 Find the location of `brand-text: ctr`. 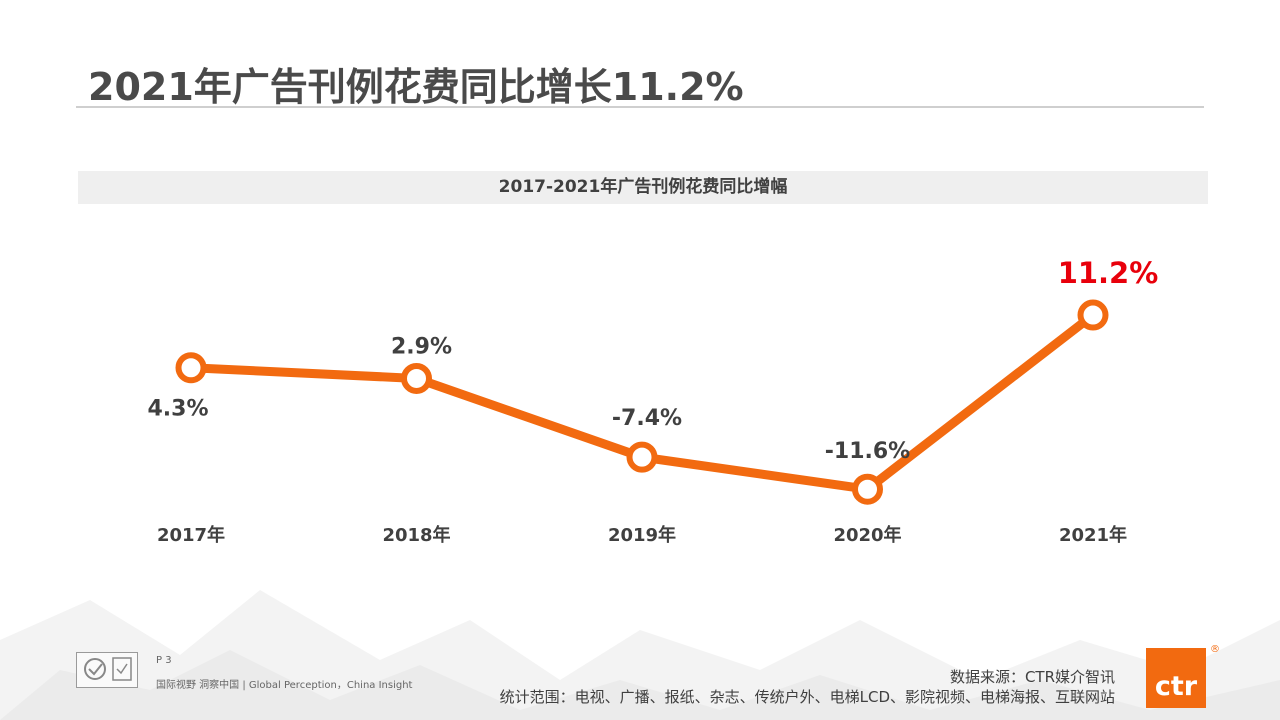

brand-text: ctr is located at coordinates (1176, 686).